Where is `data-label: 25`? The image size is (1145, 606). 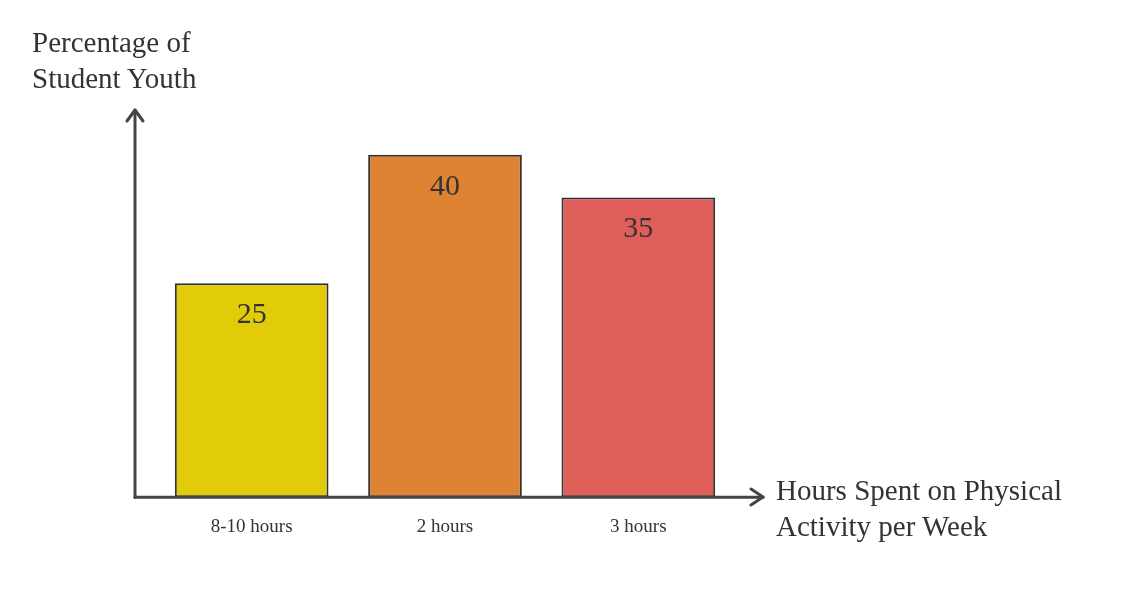
data-label: 25 is located at coordinates (251, 313).